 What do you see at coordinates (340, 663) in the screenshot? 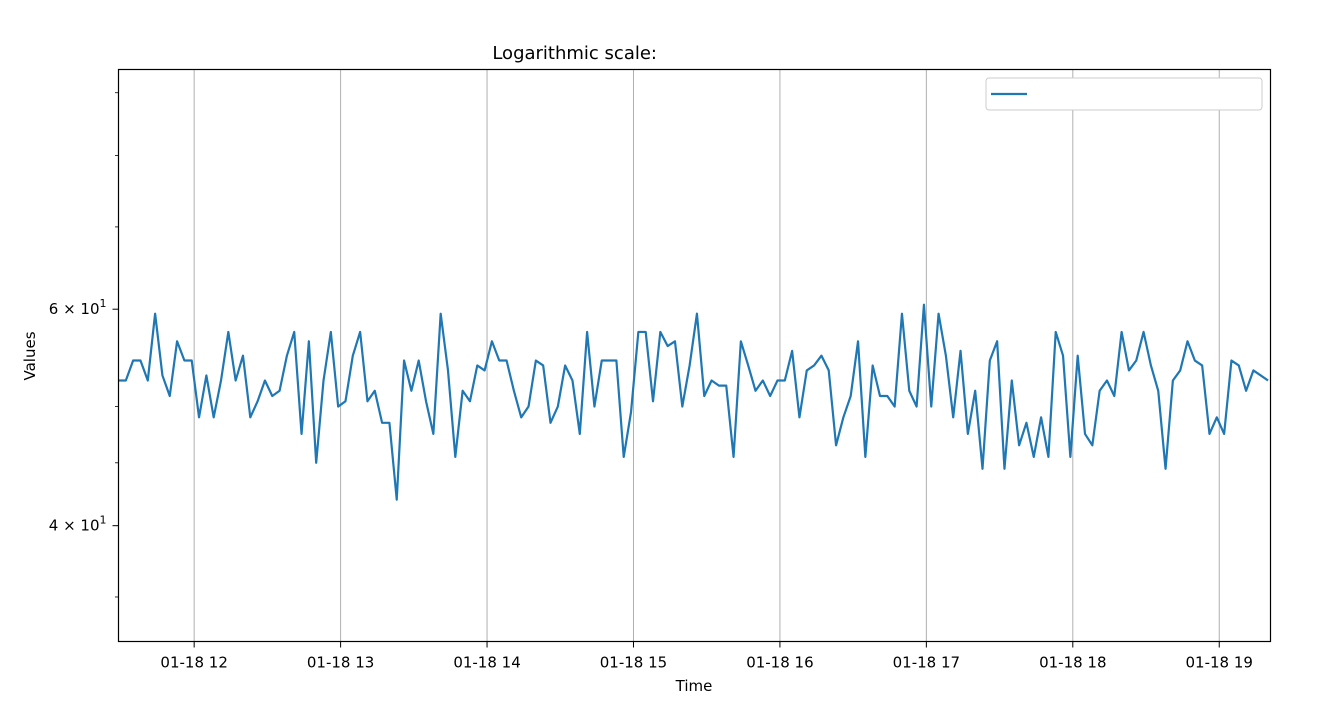
I see `x-tick-label: 01-18 13` at bounding box center [340, 663].